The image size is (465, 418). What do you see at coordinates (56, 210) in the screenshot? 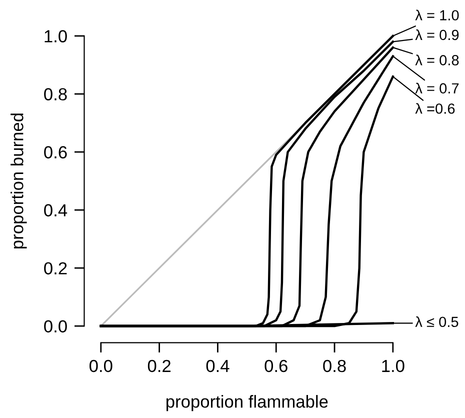
I see `y-tick-label: 0.4` at bounding box center [56, 210].